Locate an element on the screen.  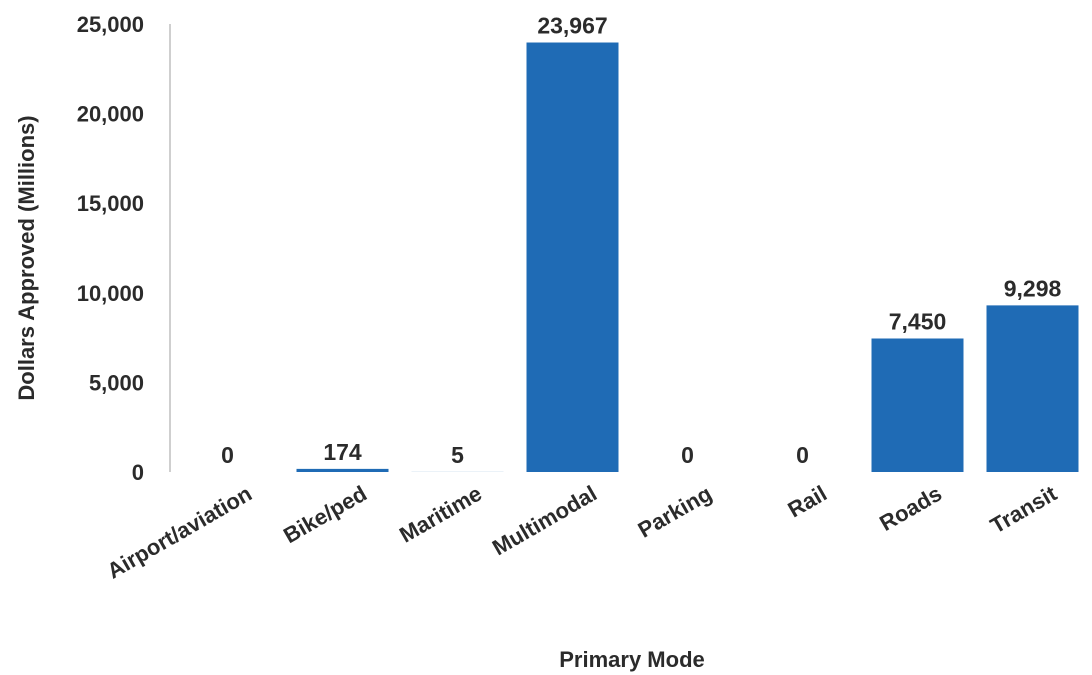
x-tick-label: Roads is located at coordinates (910, 508).